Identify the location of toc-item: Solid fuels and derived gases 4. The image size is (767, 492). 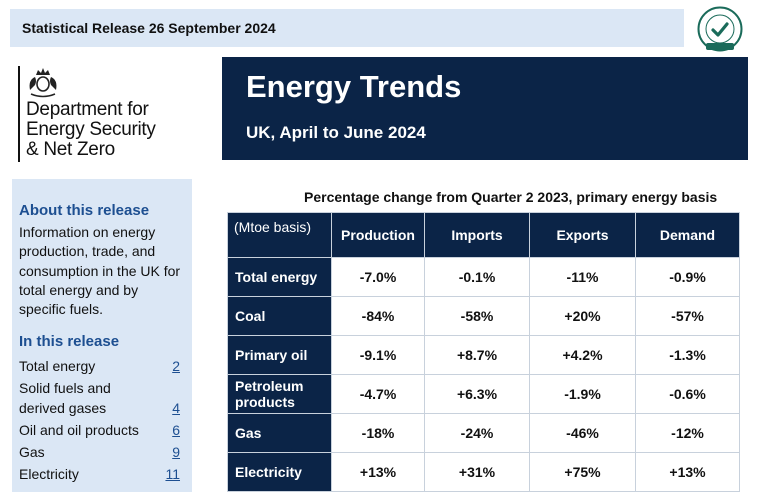
(103, 398).